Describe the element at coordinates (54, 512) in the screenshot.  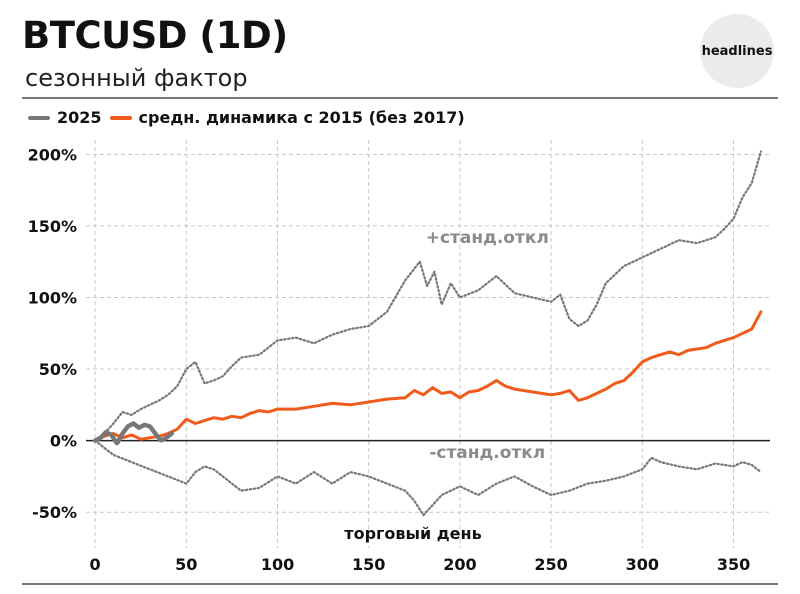
I see `y-tick-label: -50%` at that location.